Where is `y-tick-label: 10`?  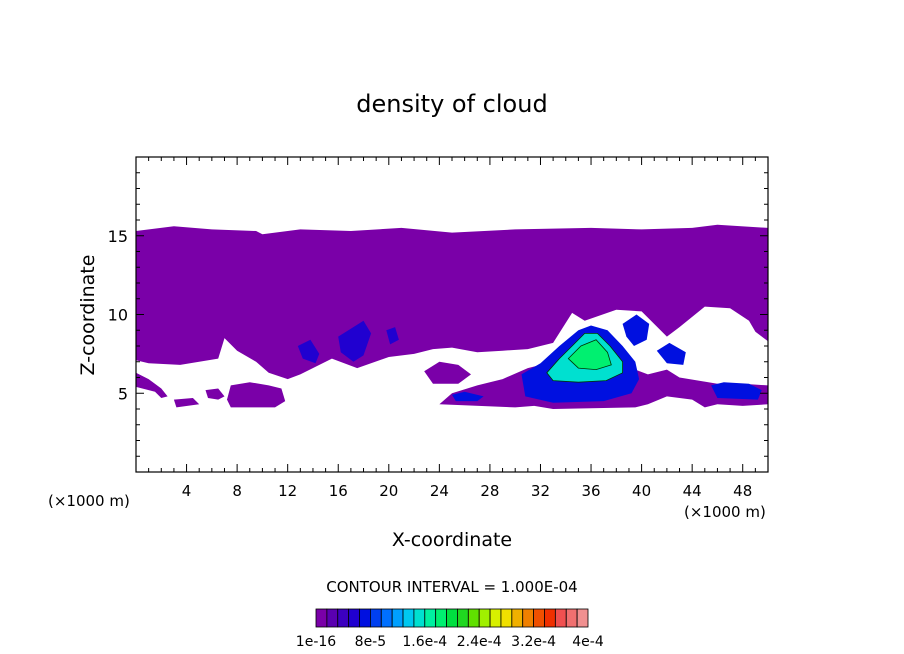
y-tick-label: 10 is located at coordinates (118, 315).